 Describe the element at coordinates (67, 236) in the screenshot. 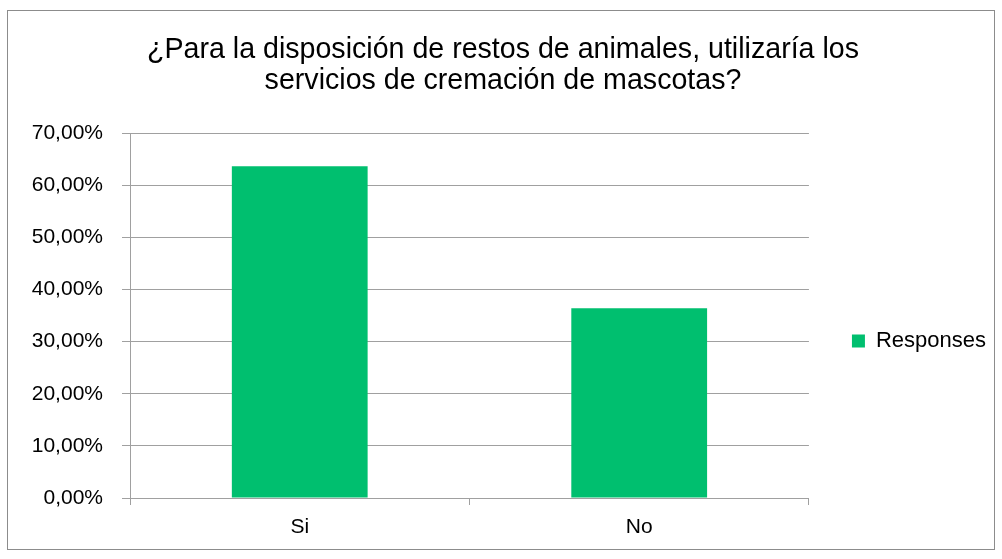

I see `y-tick-label: 50,00%` at that location.